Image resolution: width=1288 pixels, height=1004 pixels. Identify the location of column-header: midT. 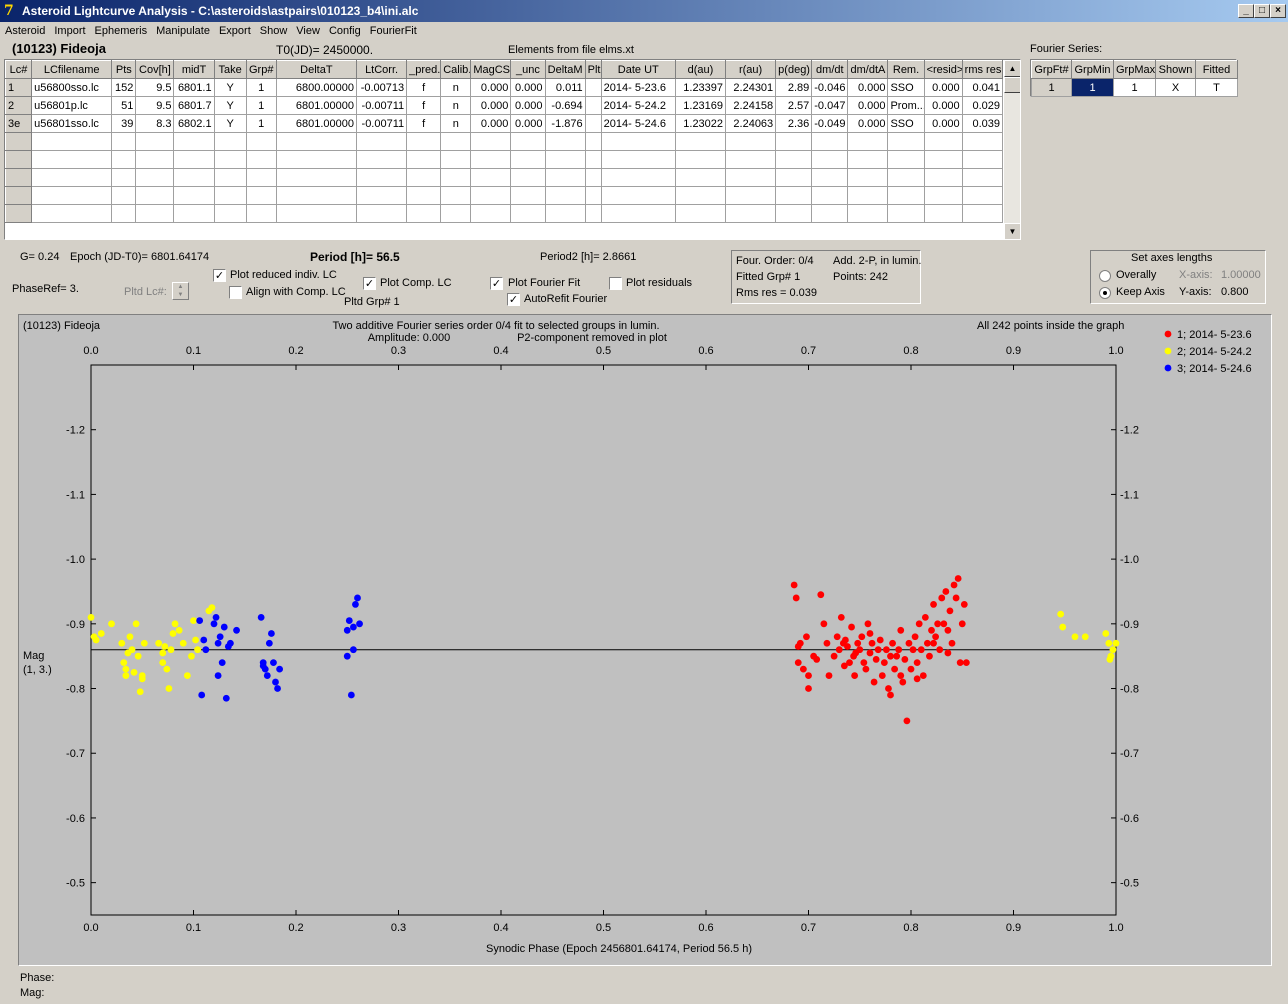
(194, 69).